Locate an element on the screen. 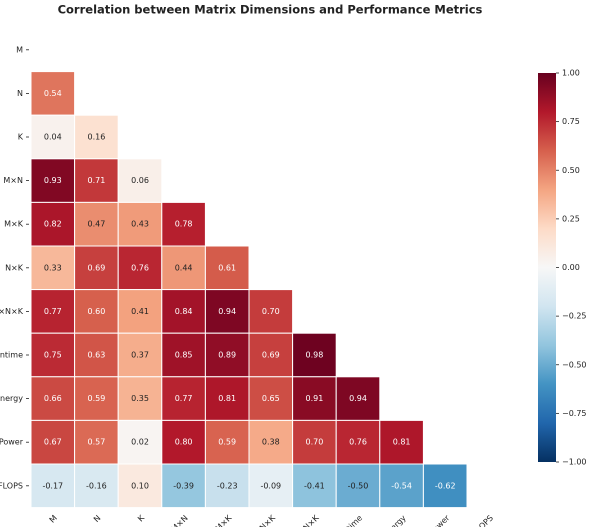 This screenshot has width=595, height=527. cell-label: 0.10 is located at coordinates (140, 485).